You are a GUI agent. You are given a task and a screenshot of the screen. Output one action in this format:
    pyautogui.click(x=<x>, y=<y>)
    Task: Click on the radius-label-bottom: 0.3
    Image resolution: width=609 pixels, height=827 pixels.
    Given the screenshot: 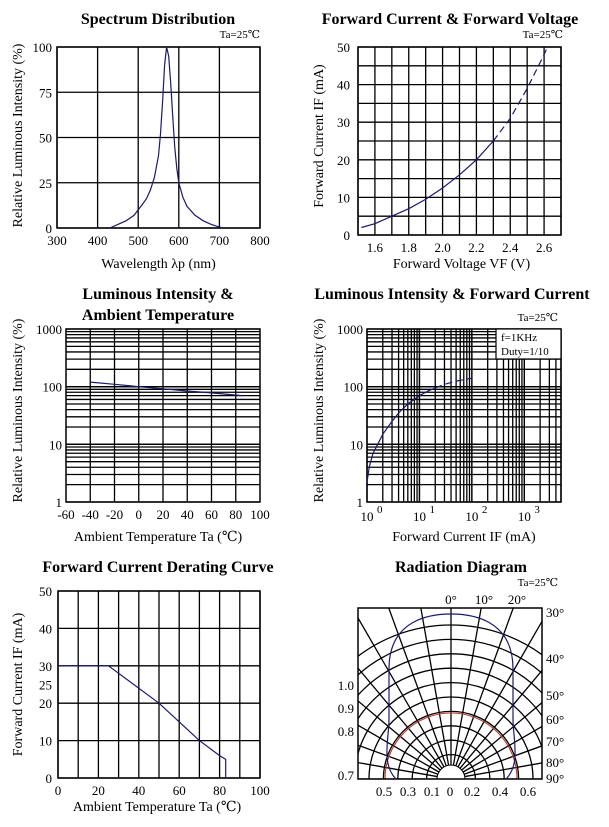 What is the action you would take?
    pyautogui.click(x=408, y=791)
    